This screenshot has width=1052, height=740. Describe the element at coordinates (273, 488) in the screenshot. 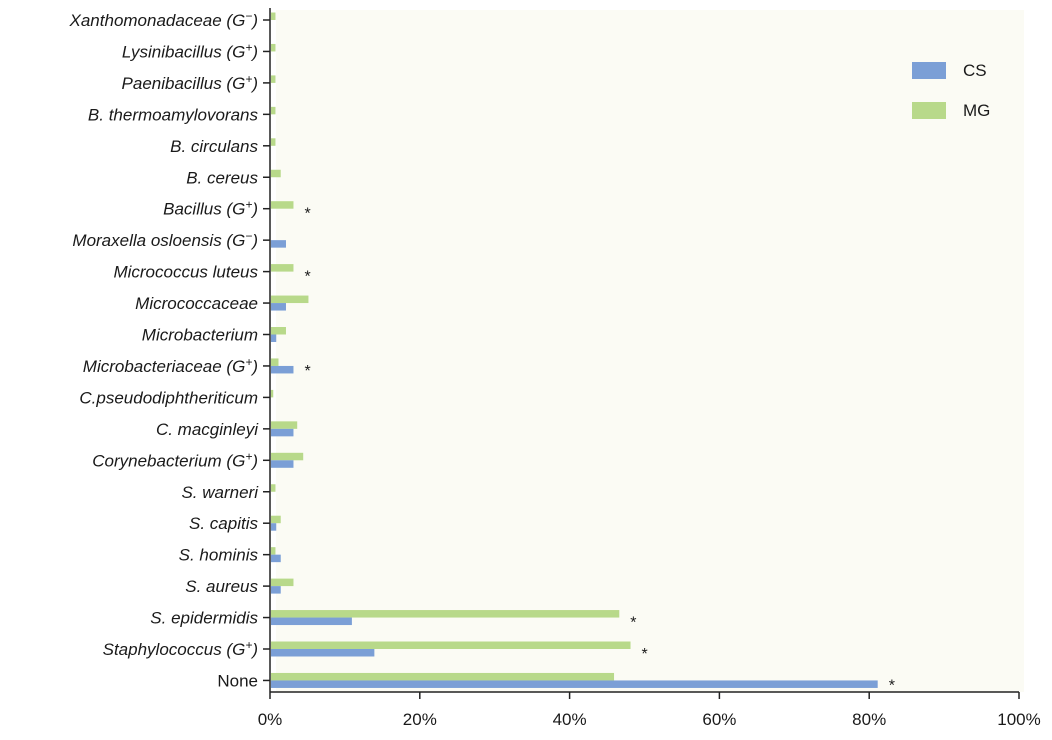

I see `bar-mg-s-warneri` at that location.